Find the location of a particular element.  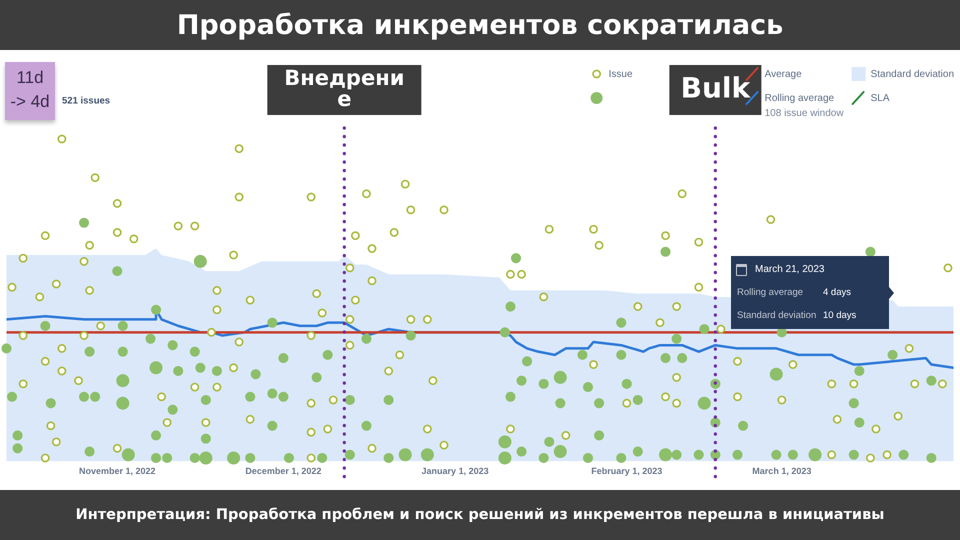

x-tick-label: March 1, 2023 is located at coordinates (782, 471).